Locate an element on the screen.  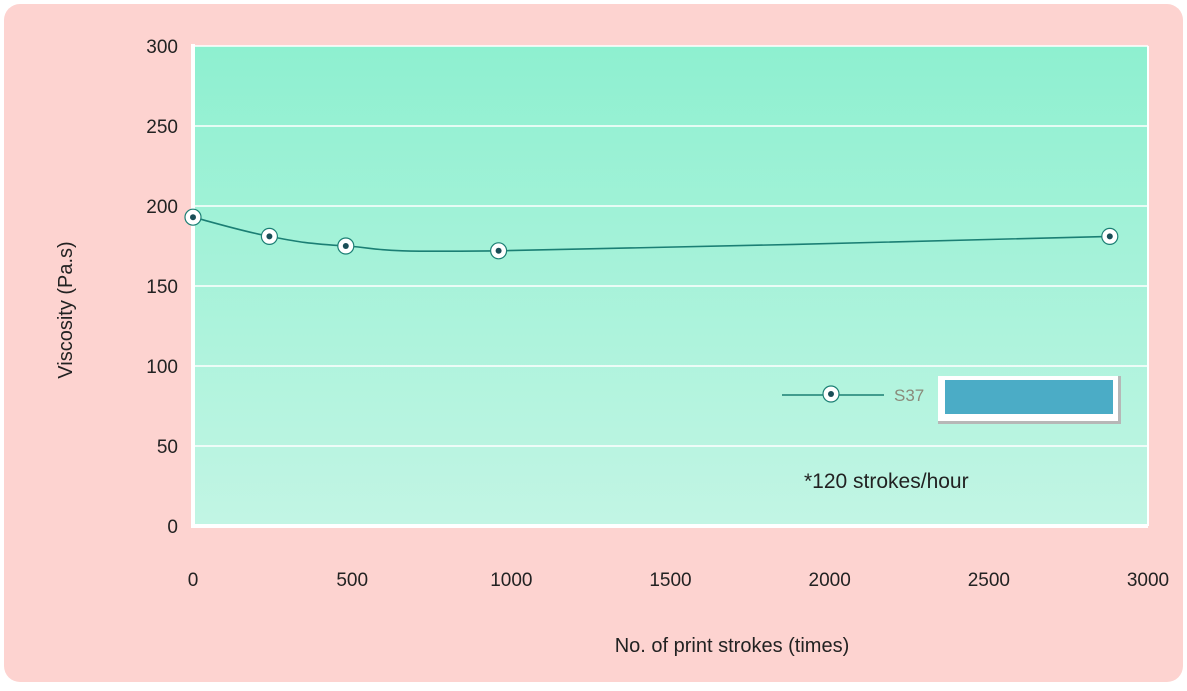
y-axis-title: Viscosity (Pa.s) is located at coordinates (66, 309).